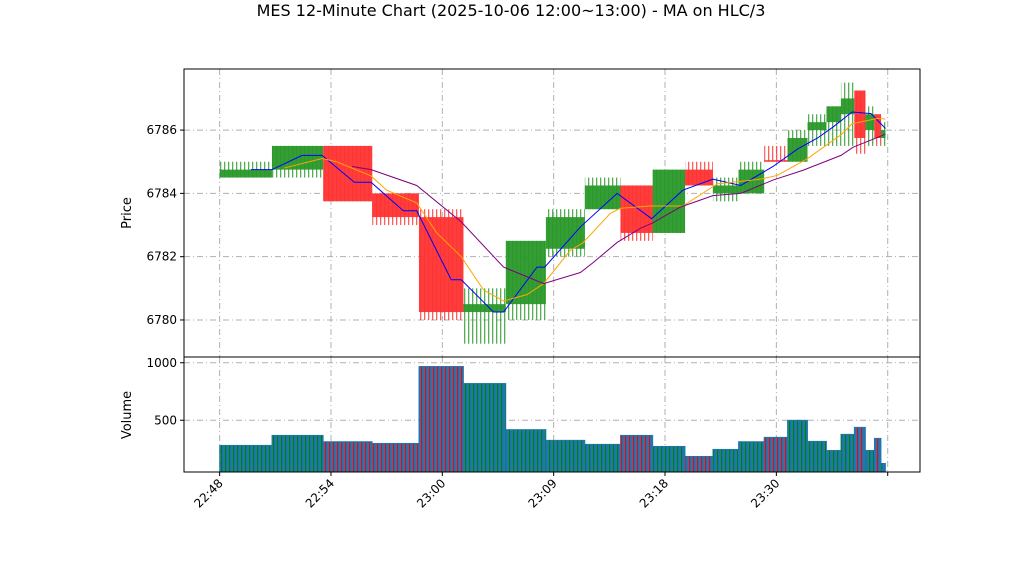 The image size is (1022, 579). What do you see at coordinates (161, 193) in the screenshot?
I see `price-ytick-label: 6784` at bounding box center [161, 193].